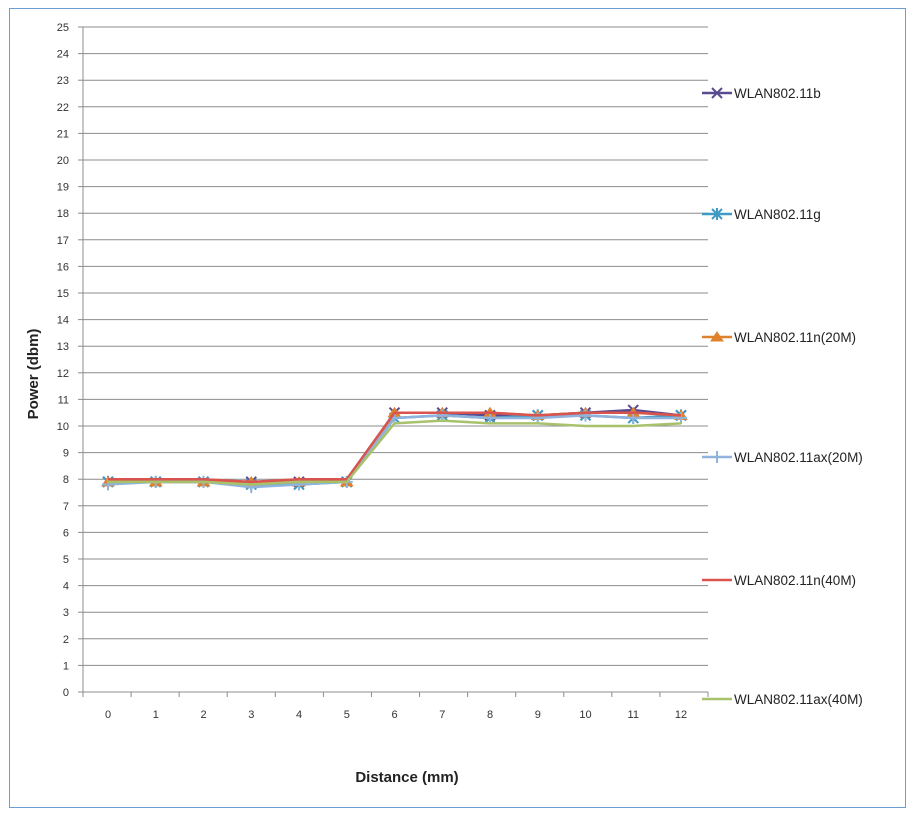 The height and width of the screenshot is (817, 916). What do you see at coordinates (251, 715) in the screenshot?
I see `x-tick-label: 3` at bounding box center [251, 715].